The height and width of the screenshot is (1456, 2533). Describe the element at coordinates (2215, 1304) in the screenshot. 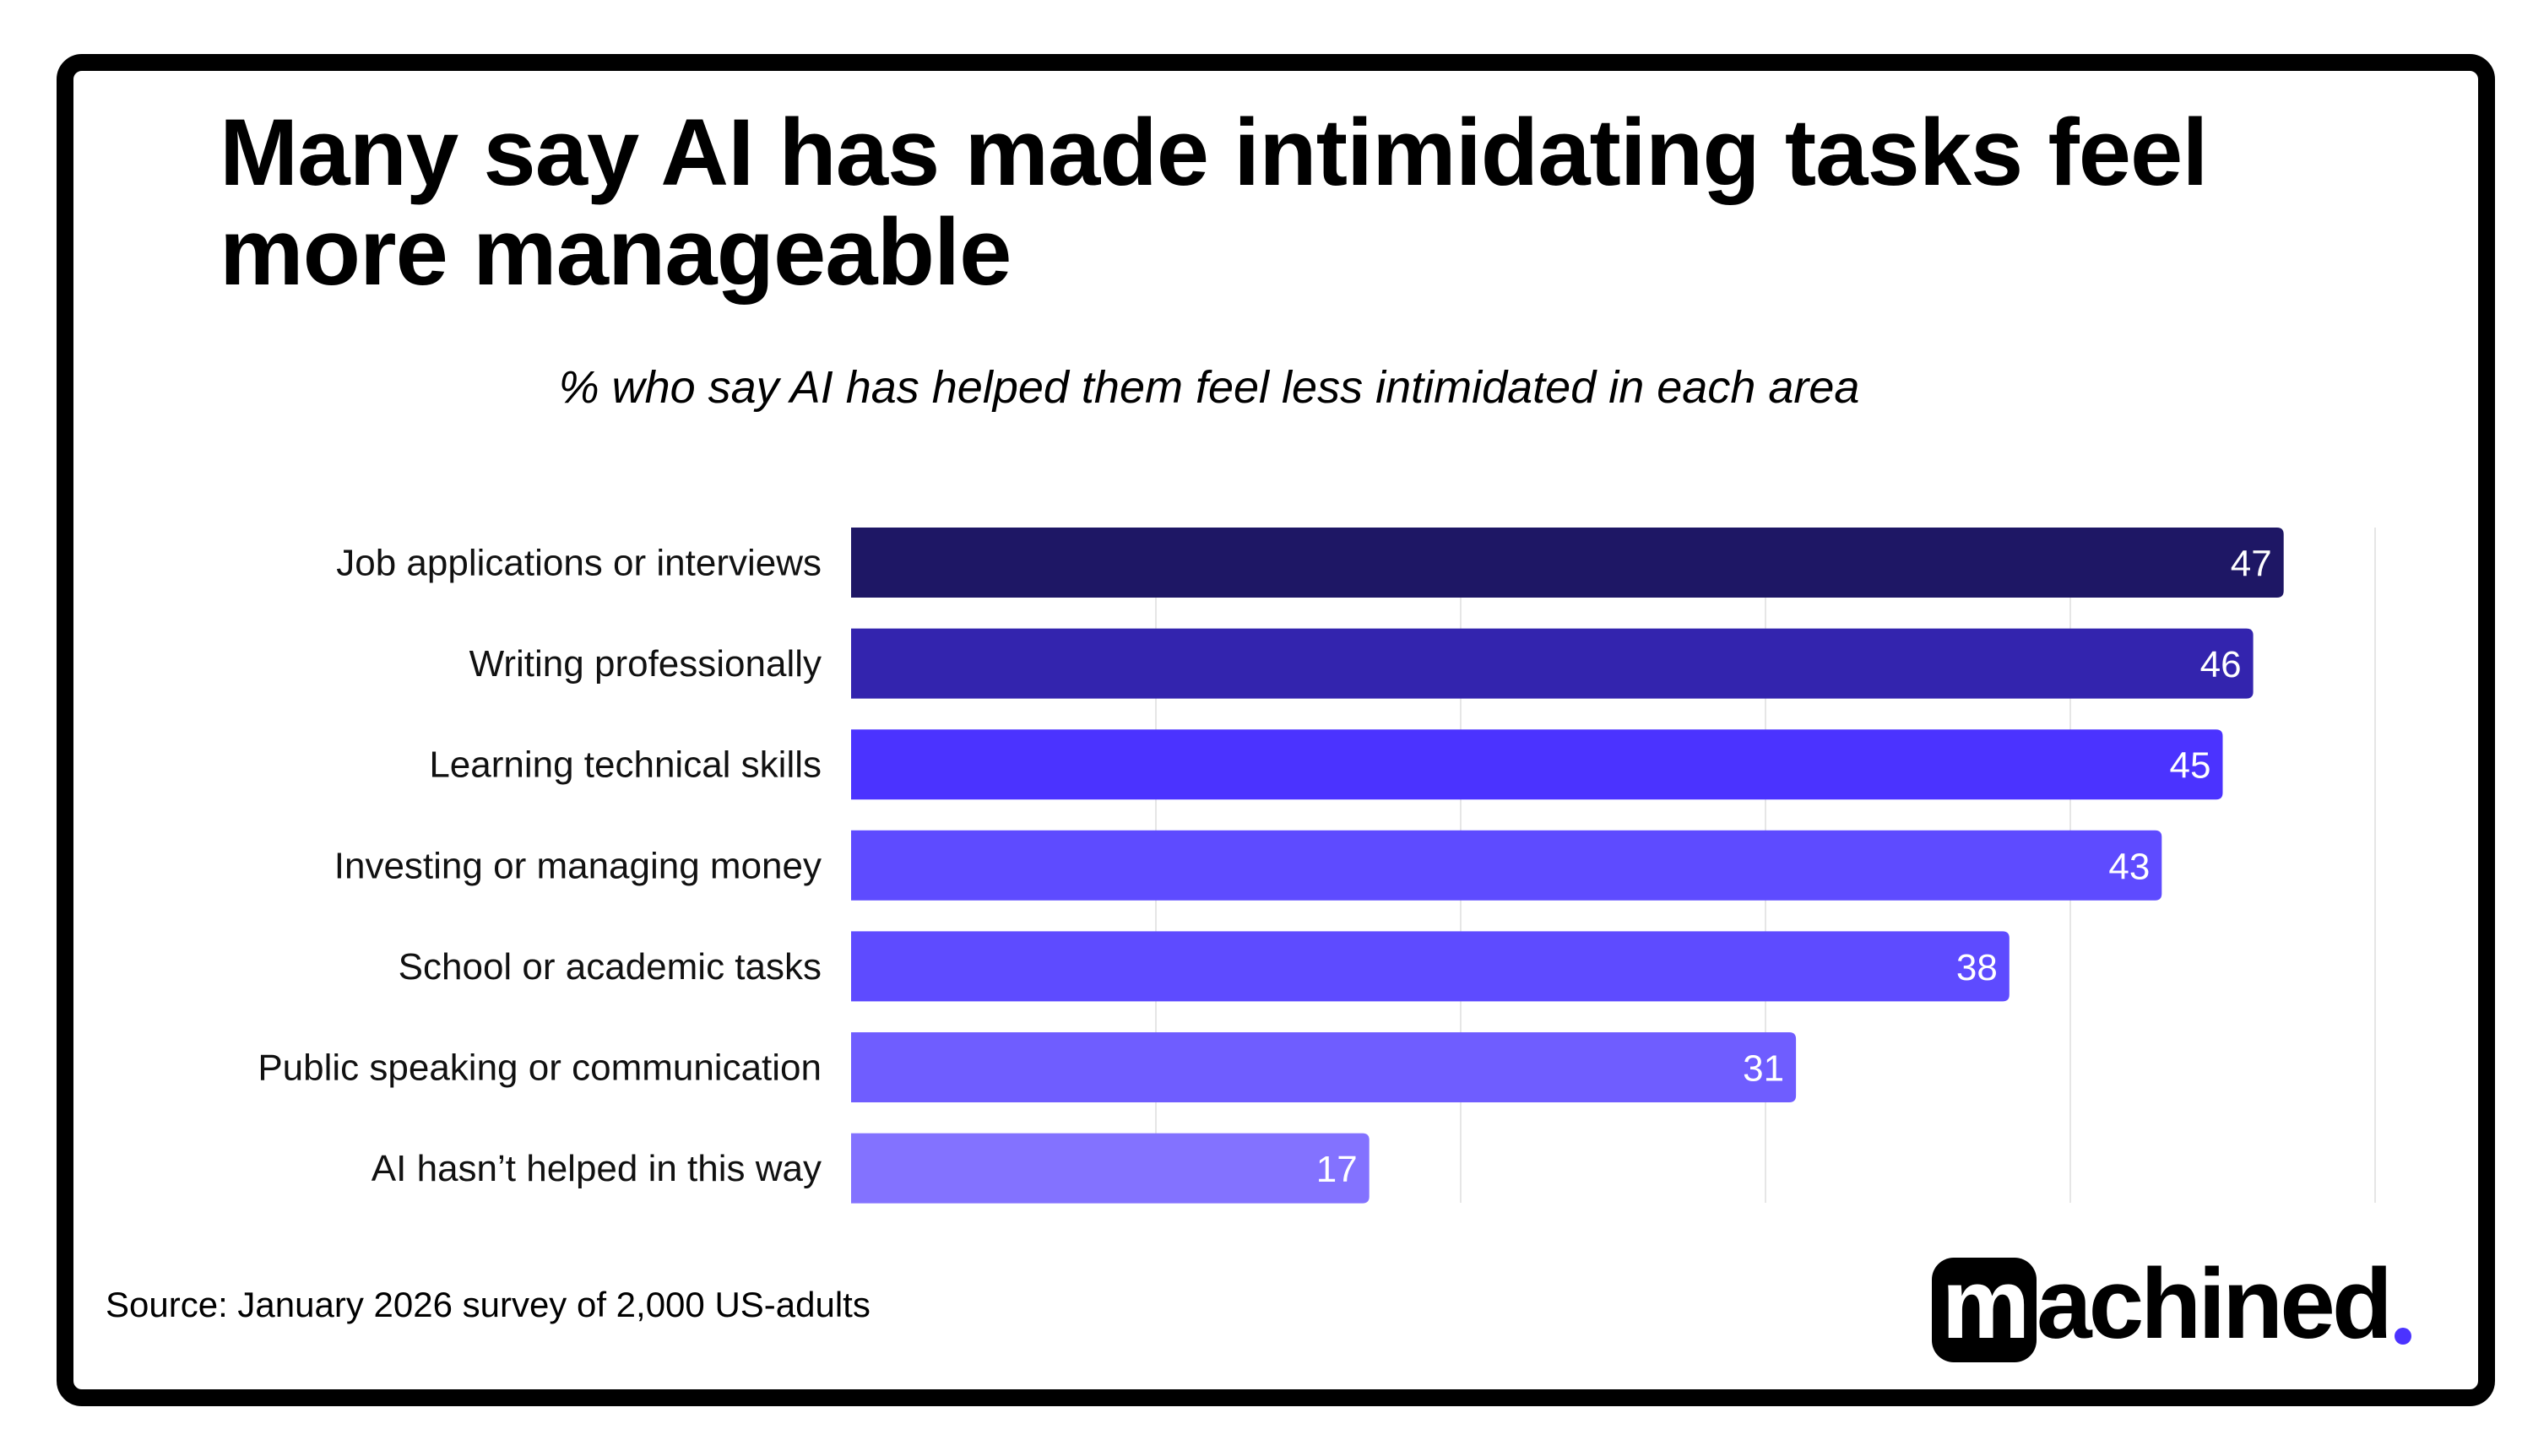

I see `logo-text: achined` at that location.